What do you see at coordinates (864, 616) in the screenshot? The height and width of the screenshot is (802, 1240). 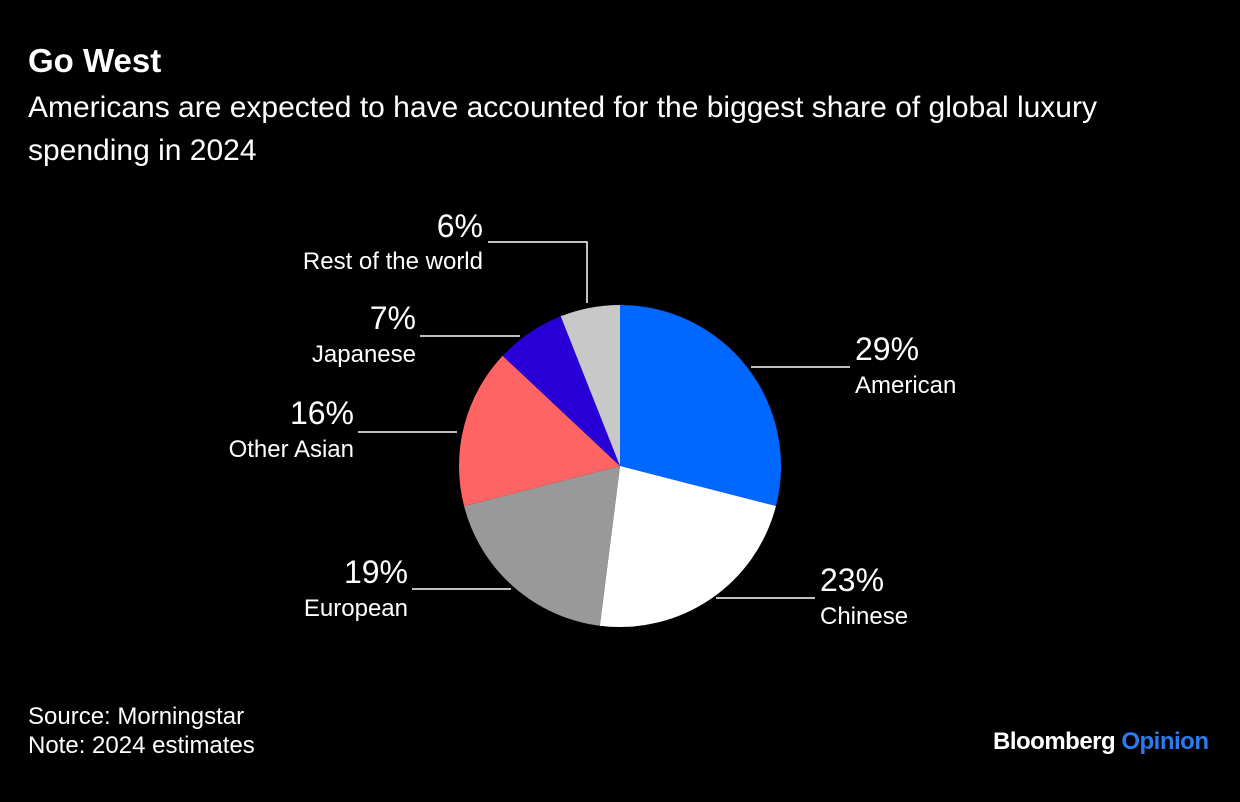 I see `slice-label-chinese: Chinese` at bounding box center [864, 616].